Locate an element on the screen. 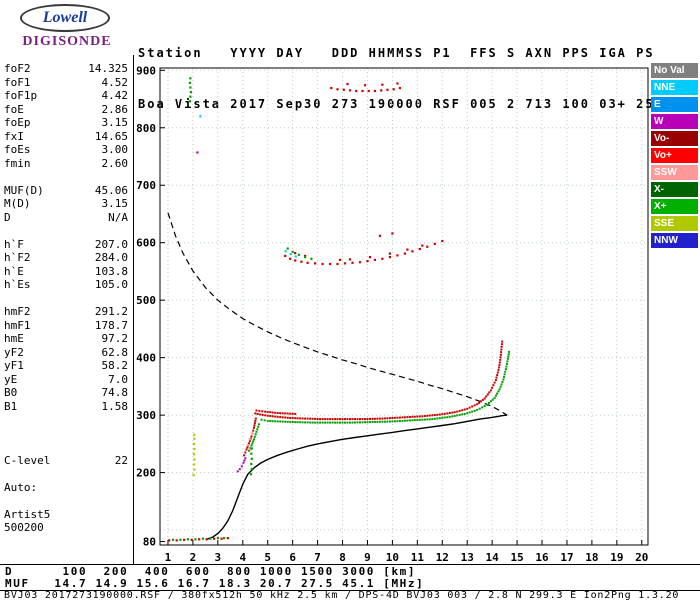  svg-text: 19 is located at coordinates (616, 557).